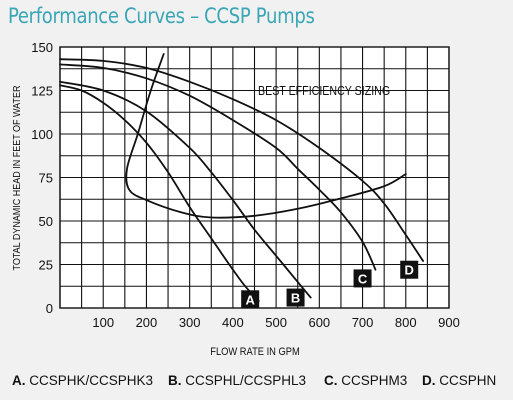 The image size is (513, 400). I want to click on y-tick-label: 150, so click(42, 47).